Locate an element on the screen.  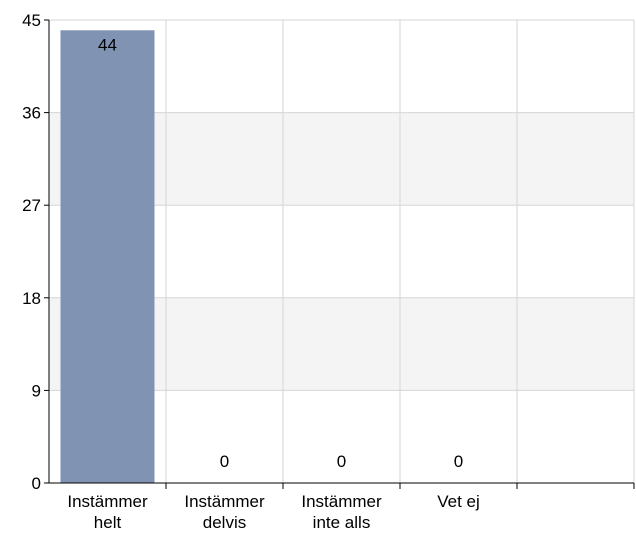
bars is located at coordinates (107, 257).